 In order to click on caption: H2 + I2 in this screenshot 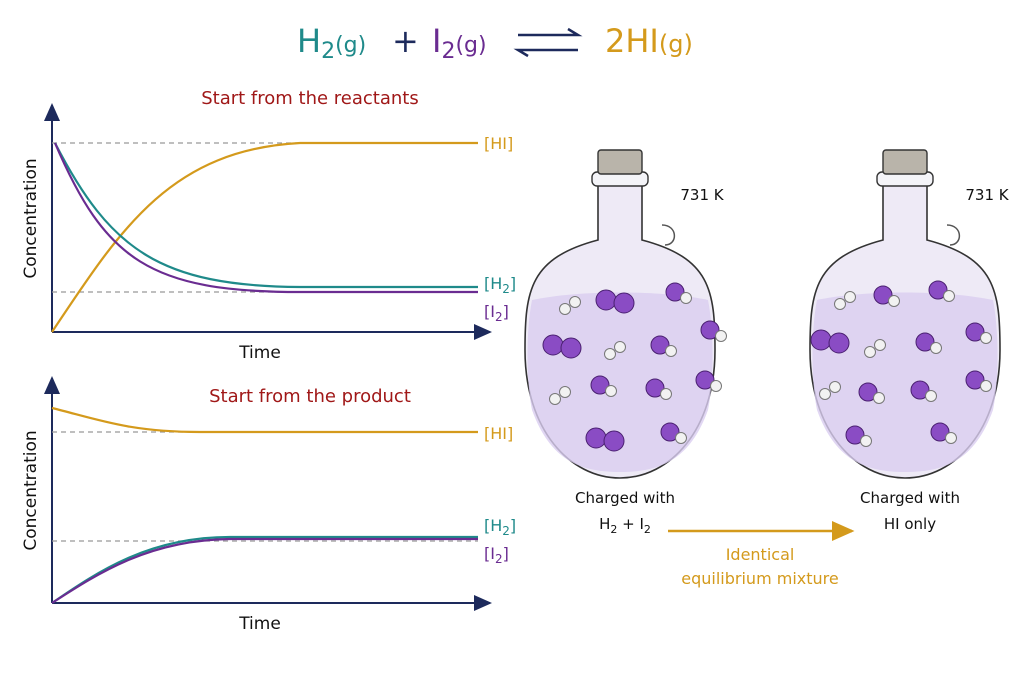, I will do `click(625, 525)`.